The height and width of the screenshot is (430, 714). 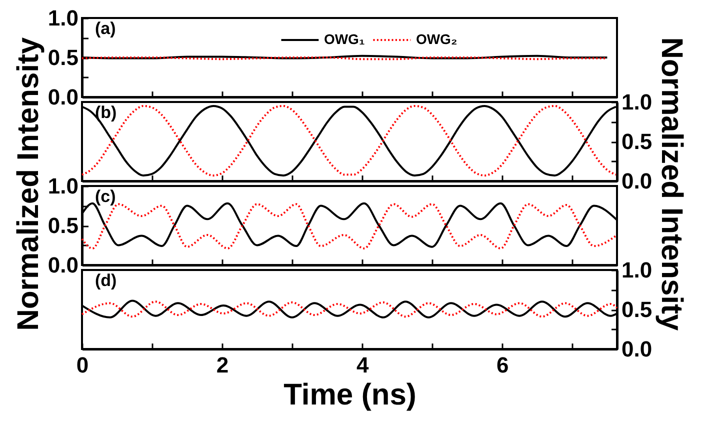 I want to click on y-axis-title: Normalized Intensity, so click(x=28, y=183).